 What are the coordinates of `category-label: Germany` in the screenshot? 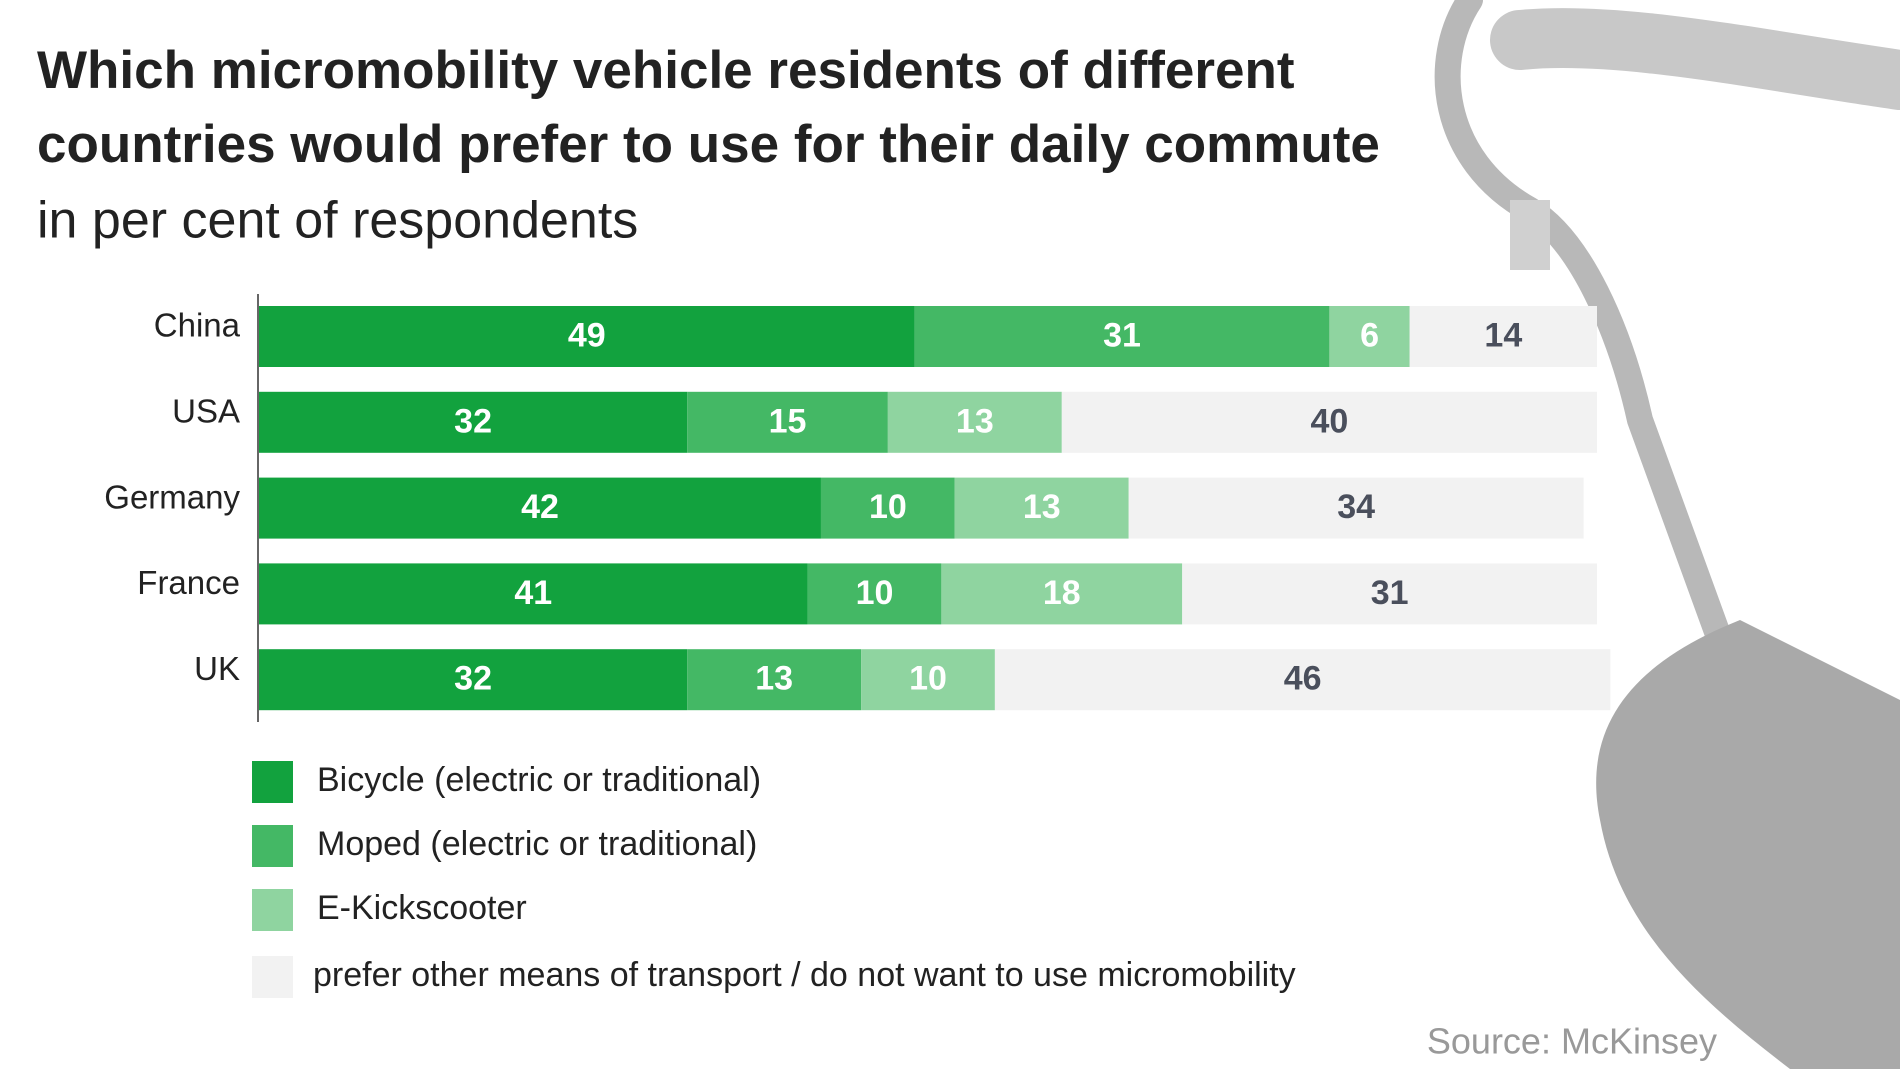 It's located at (172, 496).